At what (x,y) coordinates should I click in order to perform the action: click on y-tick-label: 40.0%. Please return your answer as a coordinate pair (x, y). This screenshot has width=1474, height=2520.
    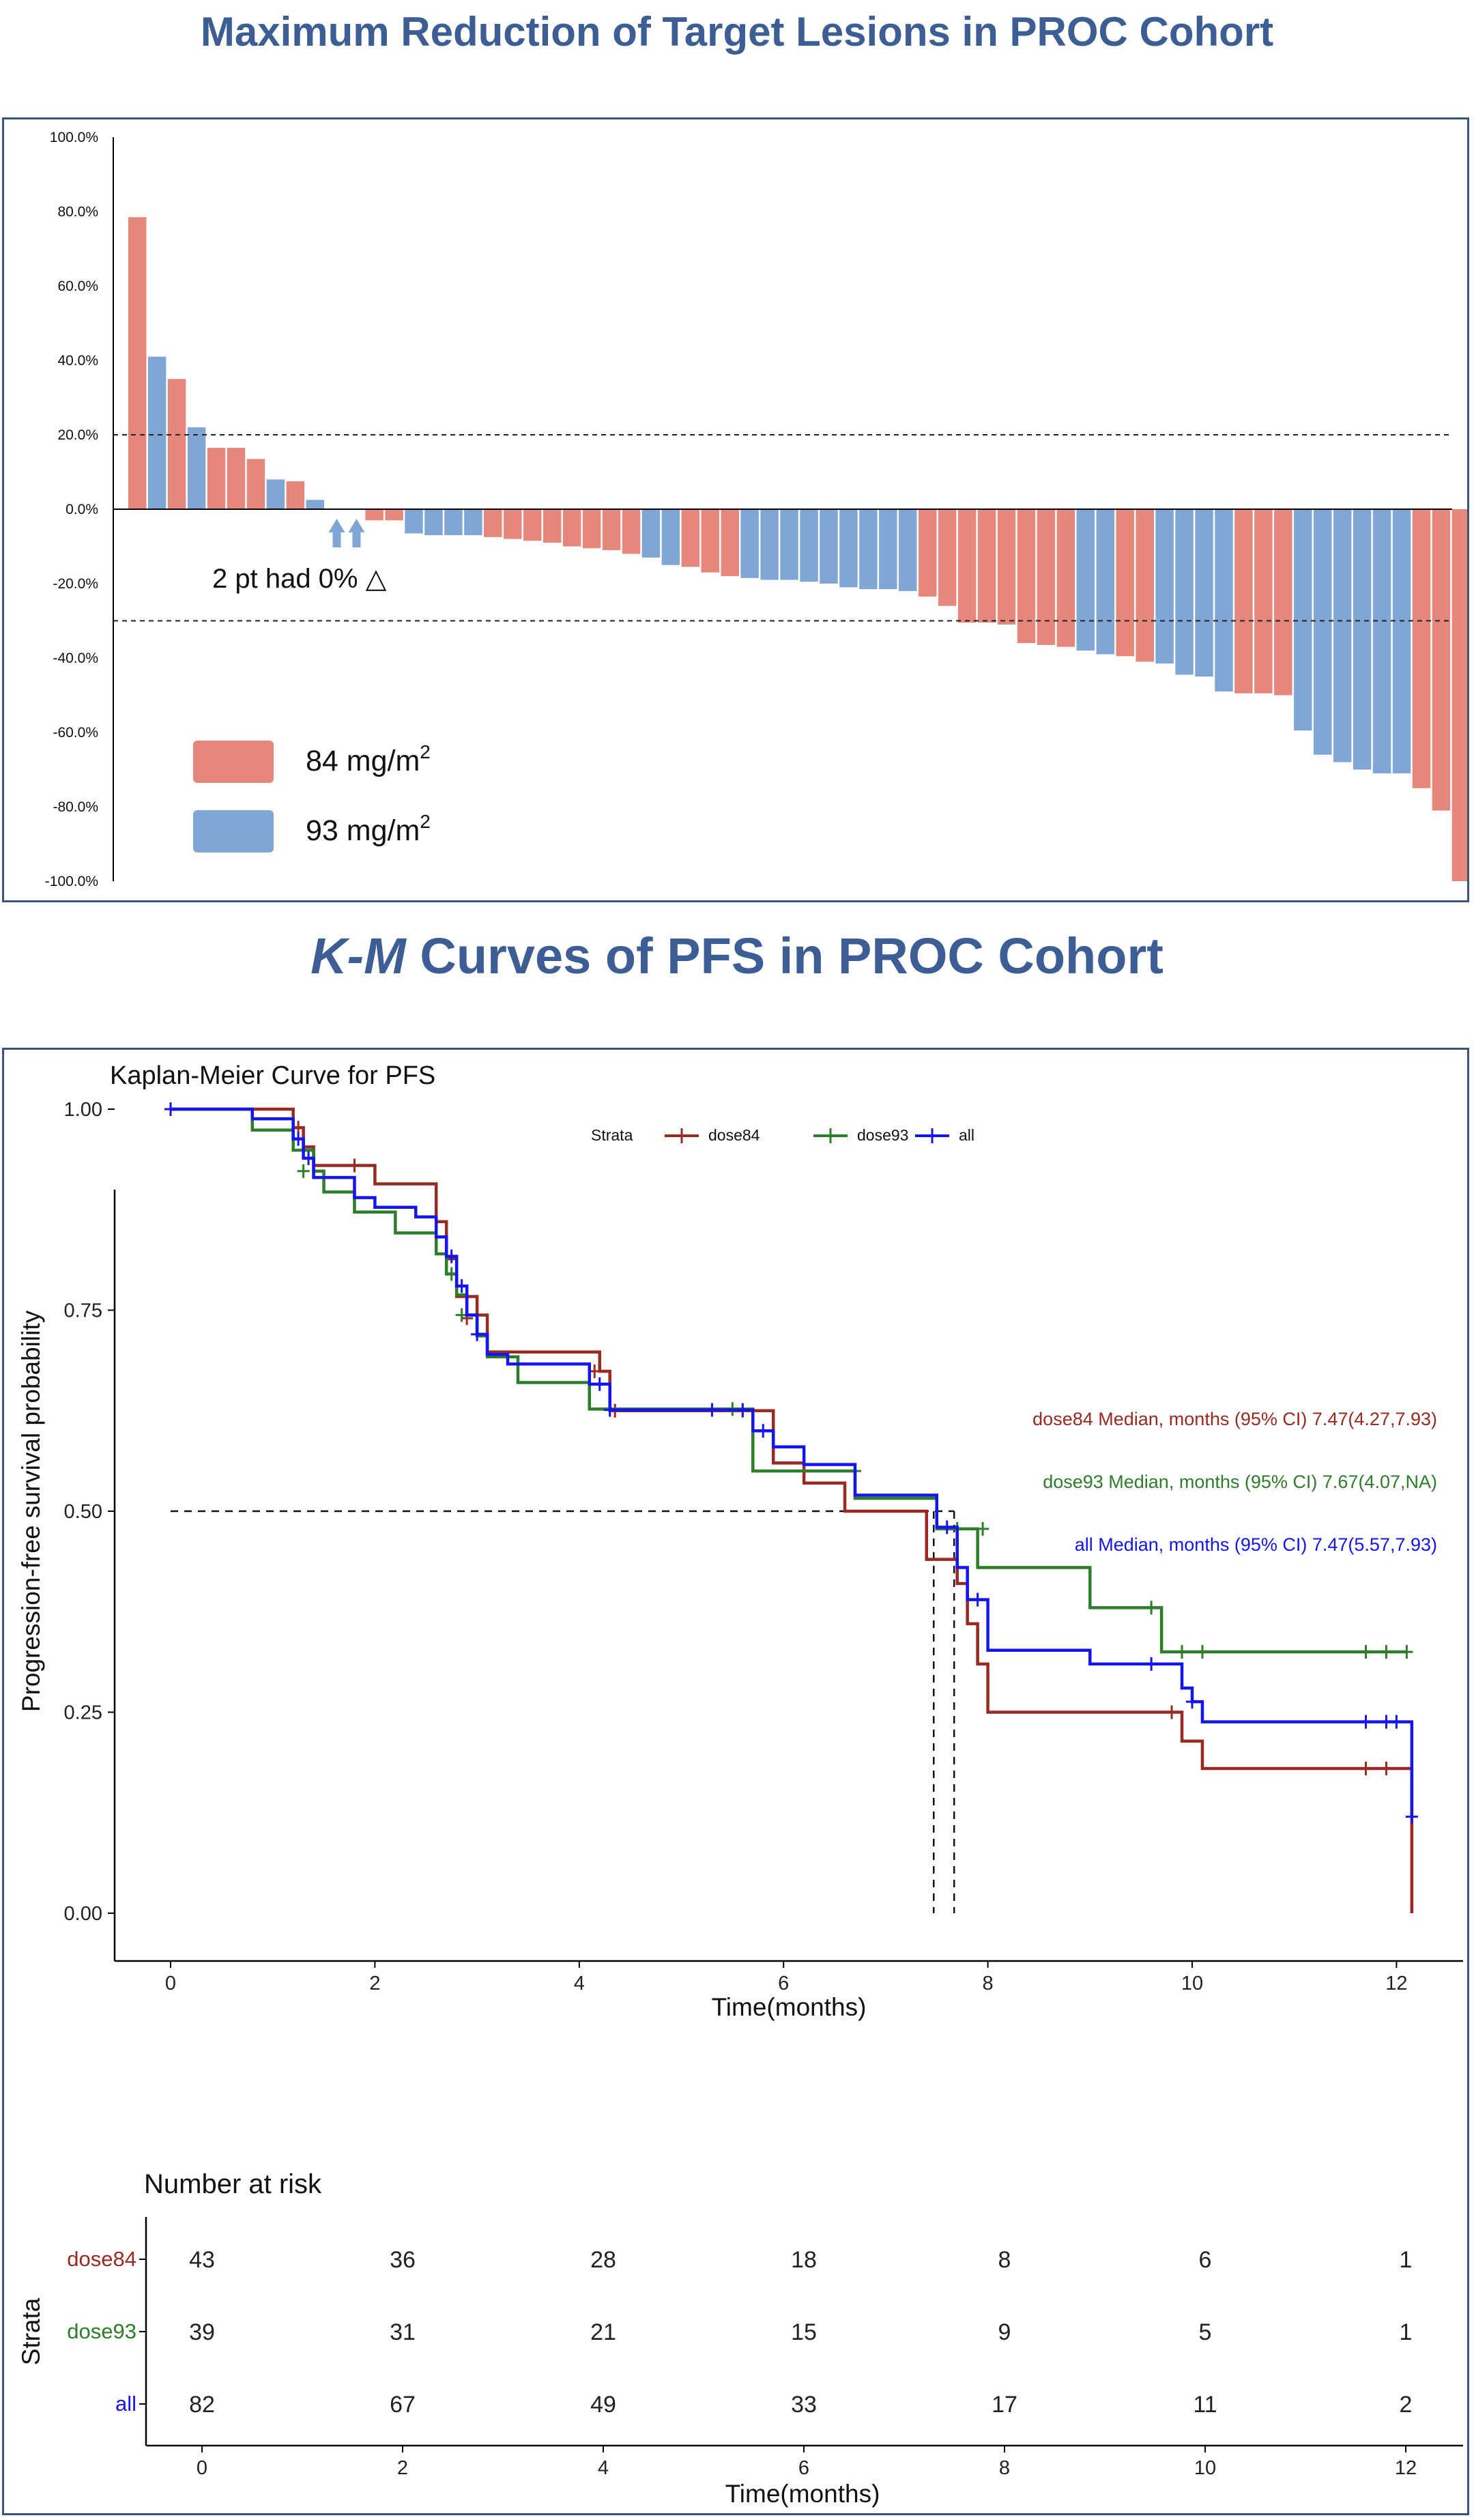
    Looking at the image, I should click on (77, 361).